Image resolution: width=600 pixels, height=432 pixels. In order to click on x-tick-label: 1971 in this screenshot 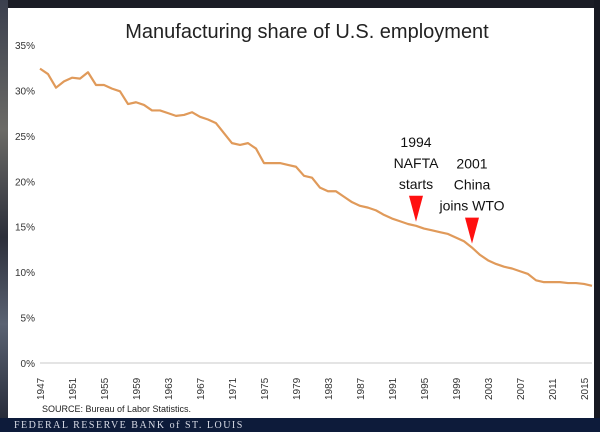, I will do `click(233, 388)`.